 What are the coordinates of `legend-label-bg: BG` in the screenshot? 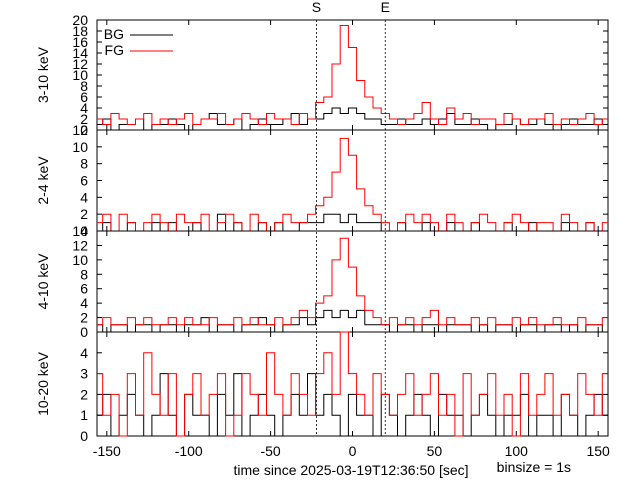 It's located at (114, 34).